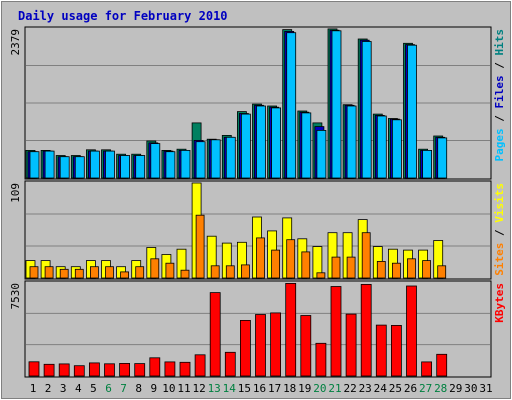 The width and height of the screenshot is (512, 400). I want to click on x-tick-label: 2, so click(48, 388).